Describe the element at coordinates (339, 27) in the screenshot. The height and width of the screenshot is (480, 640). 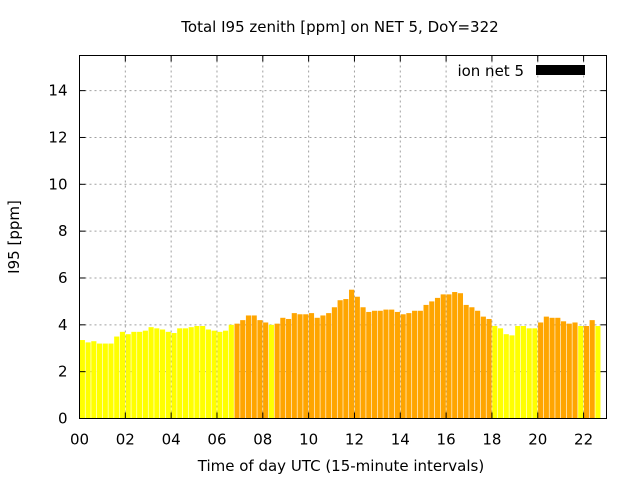
I see `chart-title: Total I95 zenith [ppm] on NET 5, DoY=322` at that location.